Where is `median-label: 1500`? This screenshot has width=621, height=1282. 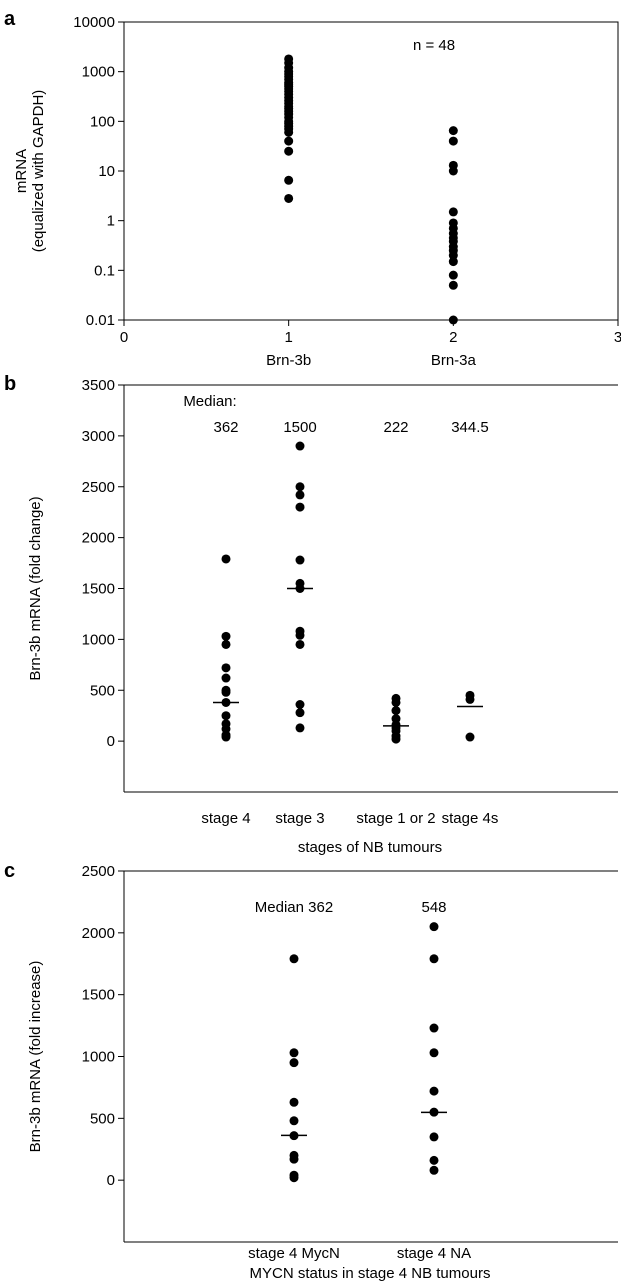
median-label: 1500 is located at coordinates (299, 427).